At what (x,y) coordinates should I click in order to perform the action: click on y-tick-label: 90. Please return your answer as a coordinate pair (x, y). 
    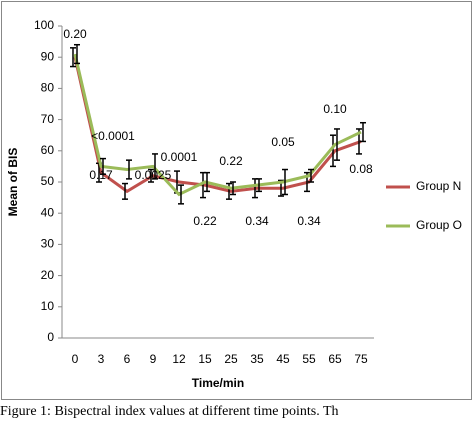
    Looking at the image, I should click on (48, 56).